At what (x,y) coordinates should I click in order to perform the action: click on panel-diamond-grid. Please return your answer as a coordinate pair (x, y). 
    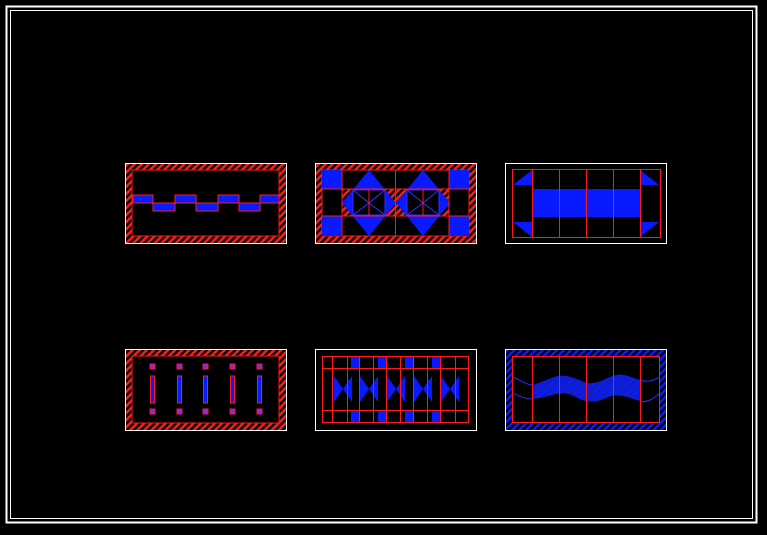
    Looking at the image, I should click on (396, 203).